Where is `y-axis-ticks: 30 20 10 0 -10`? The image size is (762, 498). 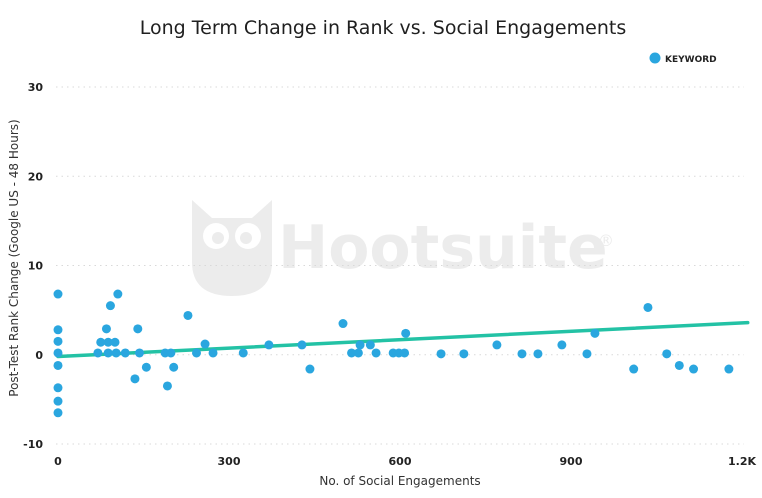
y-axis-ticks: 30 20 10 0 -10 is located at coordinates (33, 266).